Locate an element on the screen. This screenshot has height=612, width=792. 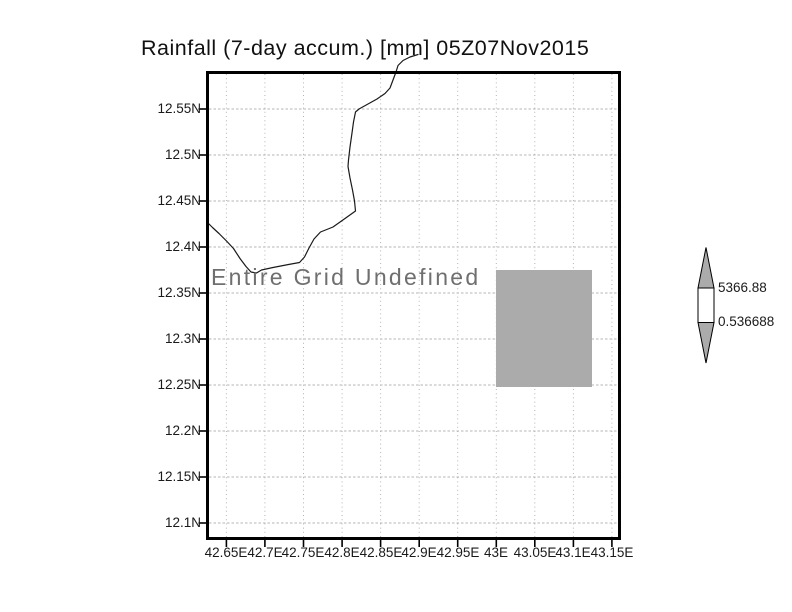
x-axis-label: 42.75E is located at coordinates (303, 552).